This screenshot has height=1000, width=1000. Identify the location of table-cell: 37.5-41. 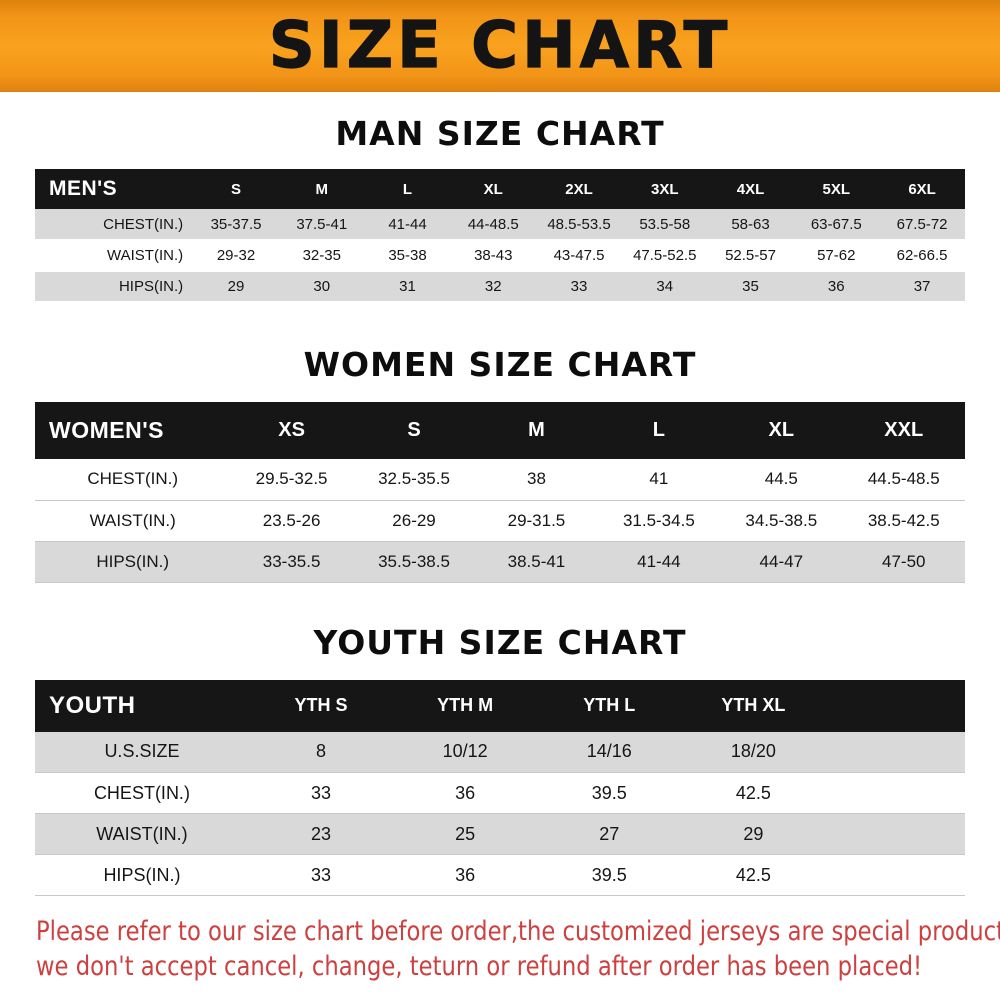
(322, 224).